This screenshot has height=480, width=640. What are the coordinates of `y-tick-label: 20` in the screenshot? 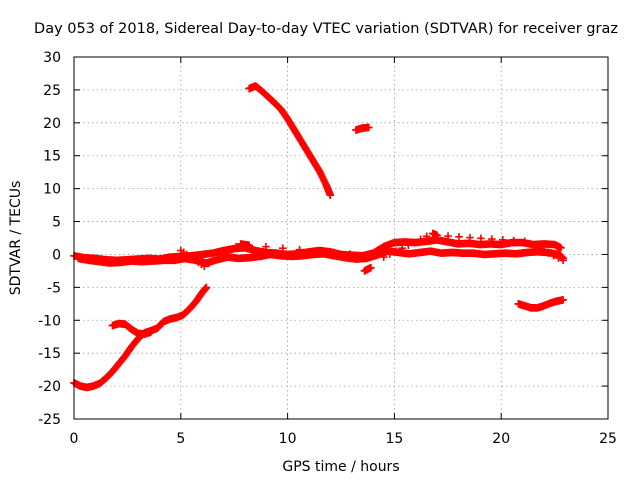 It's located at (52, 124).